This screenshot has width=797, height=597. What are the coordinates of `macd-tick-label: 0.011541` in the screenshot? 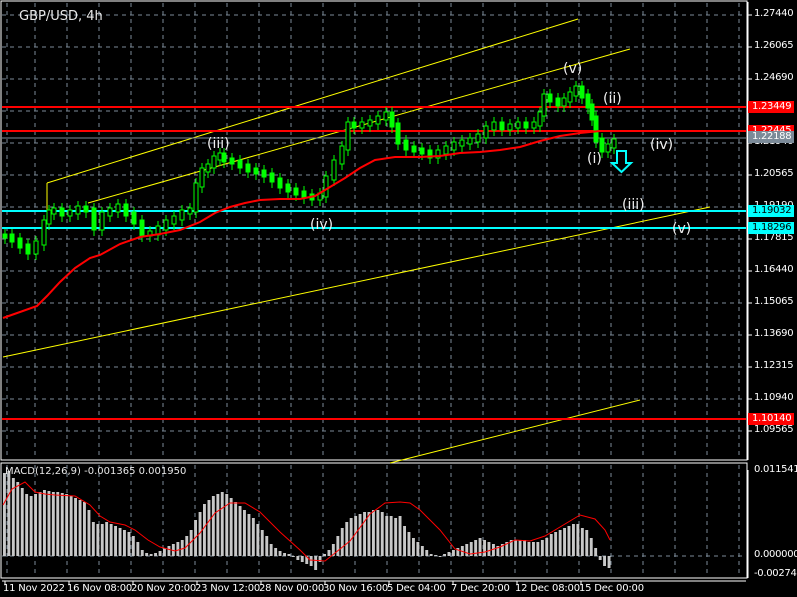 It's located at (775, 469).